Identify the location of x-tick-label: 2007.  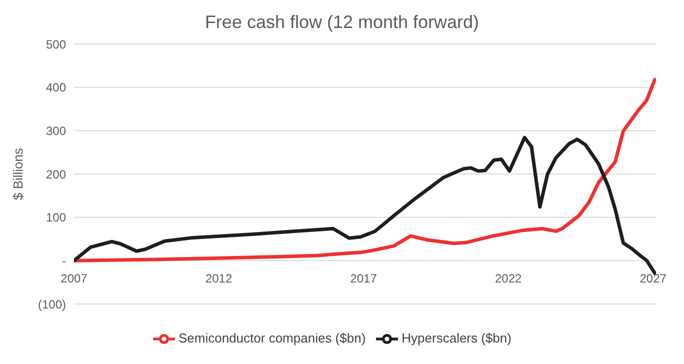
(74, 278).